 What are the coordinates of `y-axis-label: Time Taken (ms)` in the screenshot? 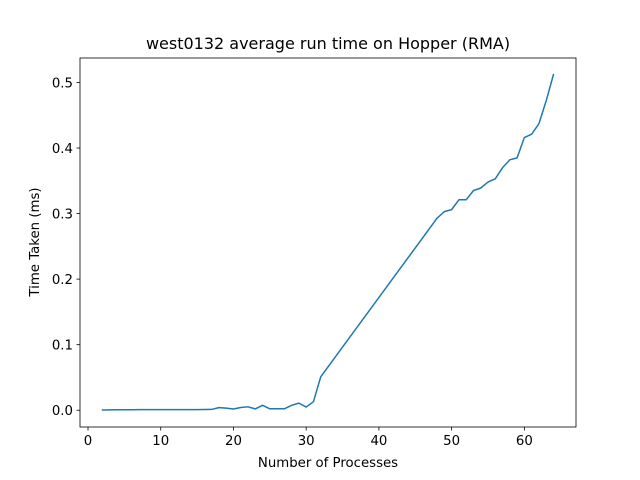 It's located at (35, 242).